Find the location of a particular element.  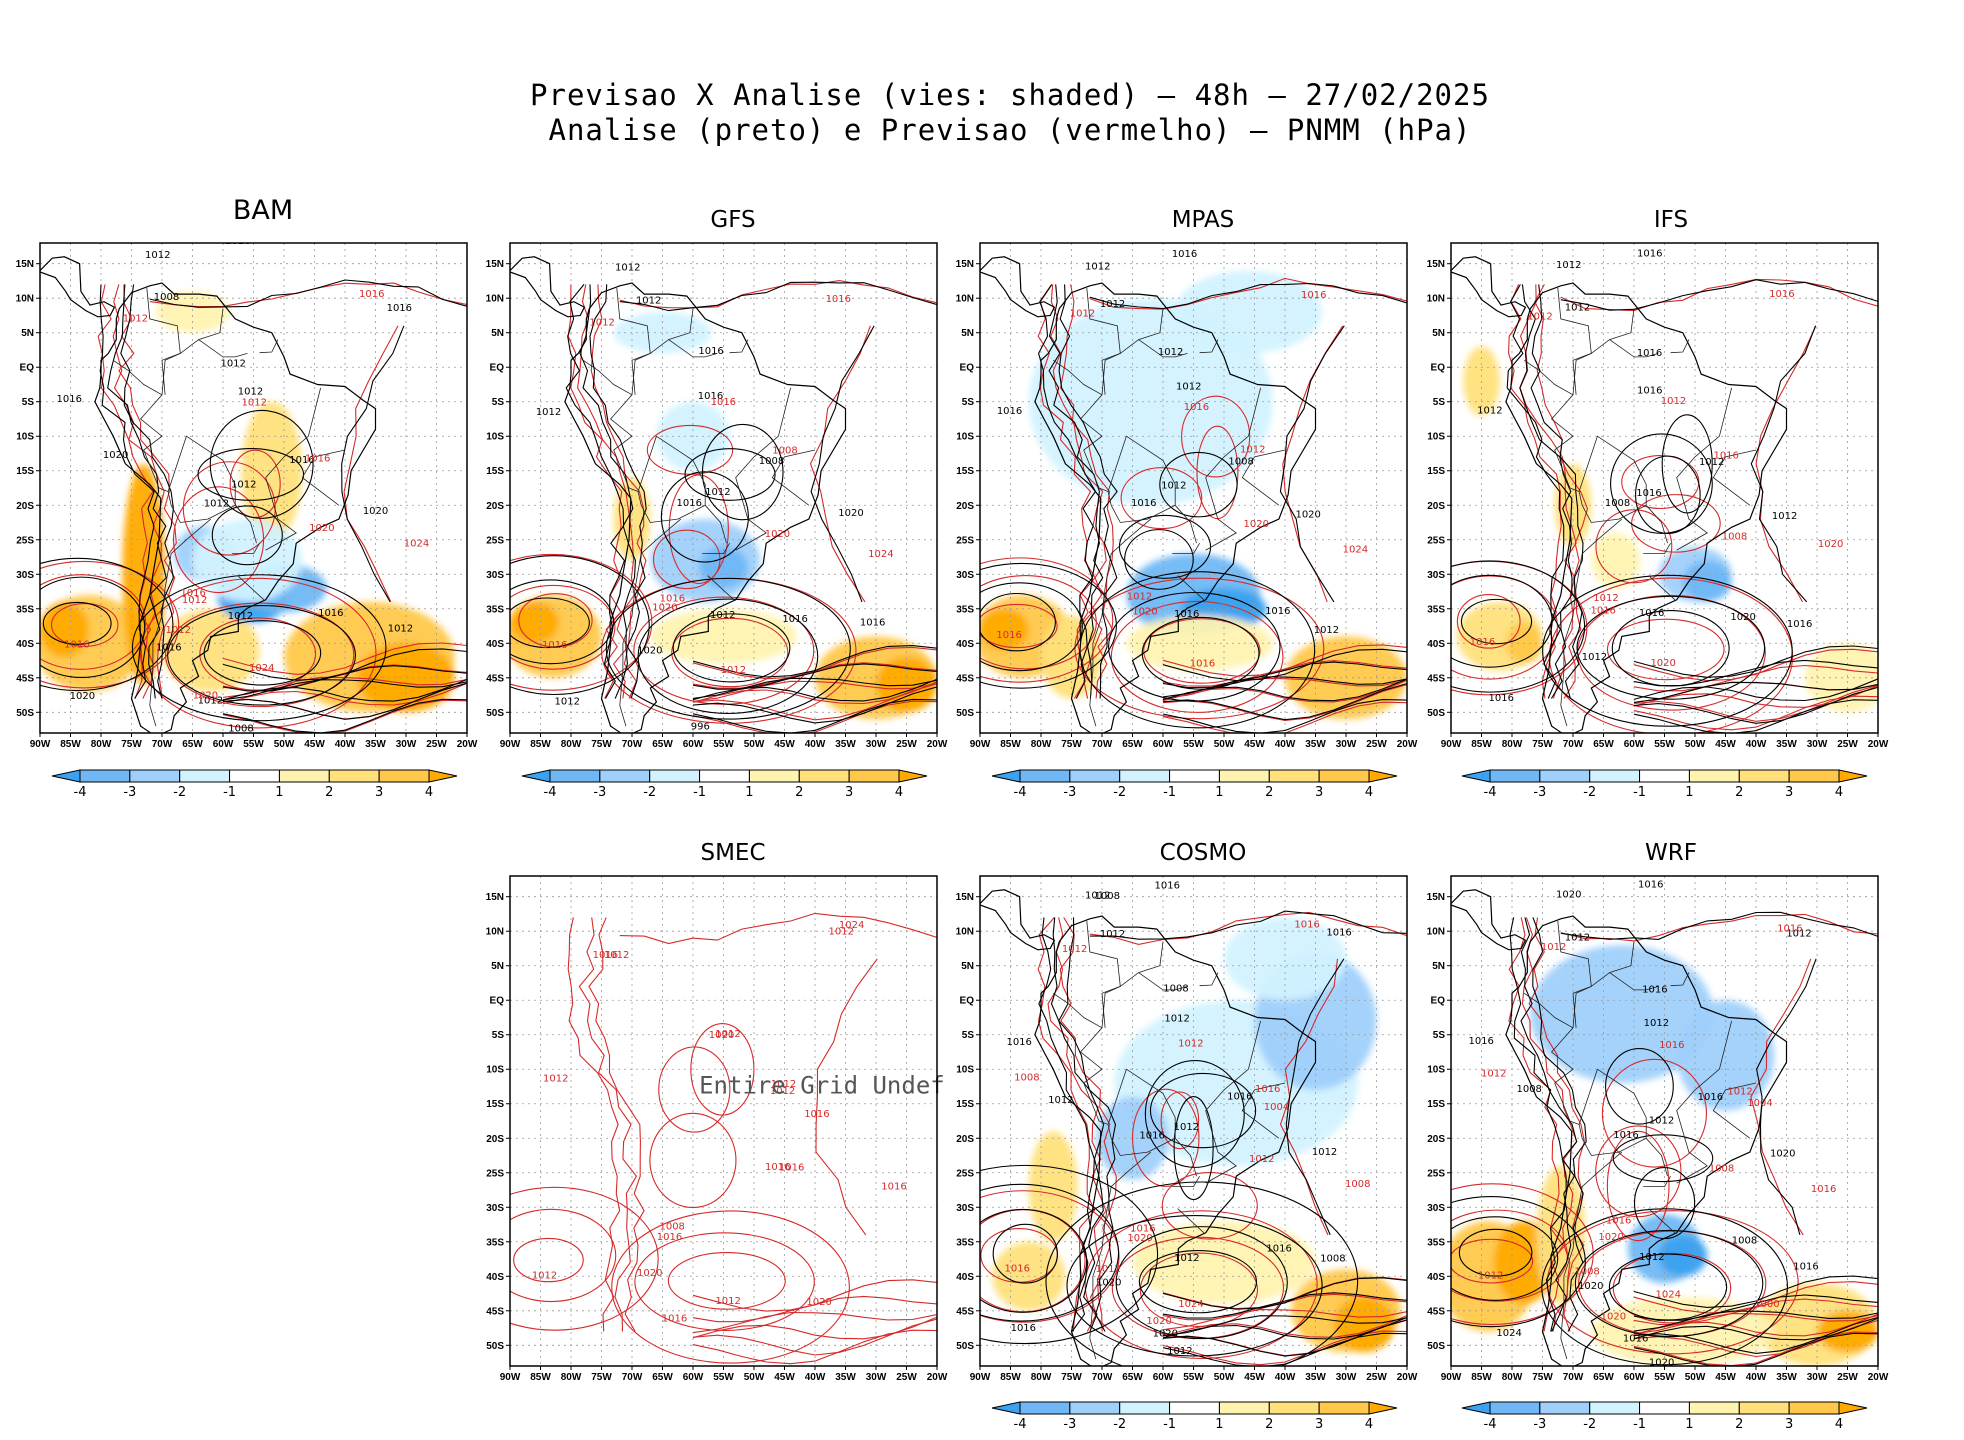

colorbar-label: 2 is located at coordinates (1739, 1424).